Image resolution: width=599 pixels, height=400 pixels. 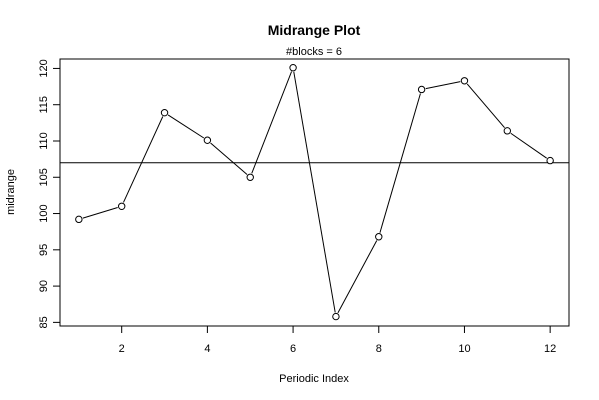 What do you see at coordinates (337, 340) in the screenshot?
I see `x-axis: 2 4 6 8 10 12` at bounding box center [337, 340].